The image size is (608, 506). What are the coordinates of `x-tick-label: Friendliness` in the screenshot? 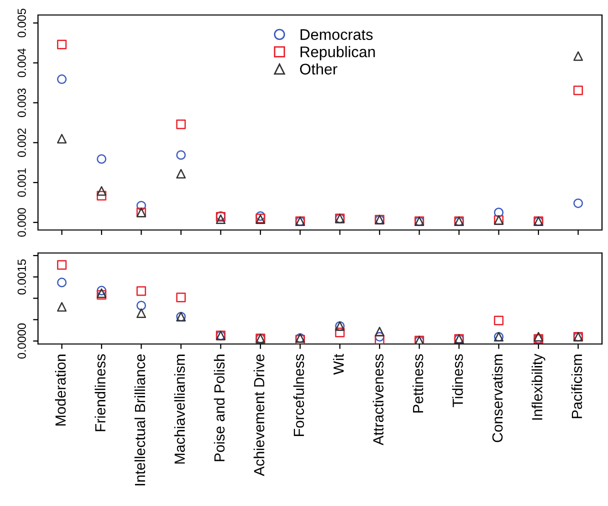 It's located at (100, 393).